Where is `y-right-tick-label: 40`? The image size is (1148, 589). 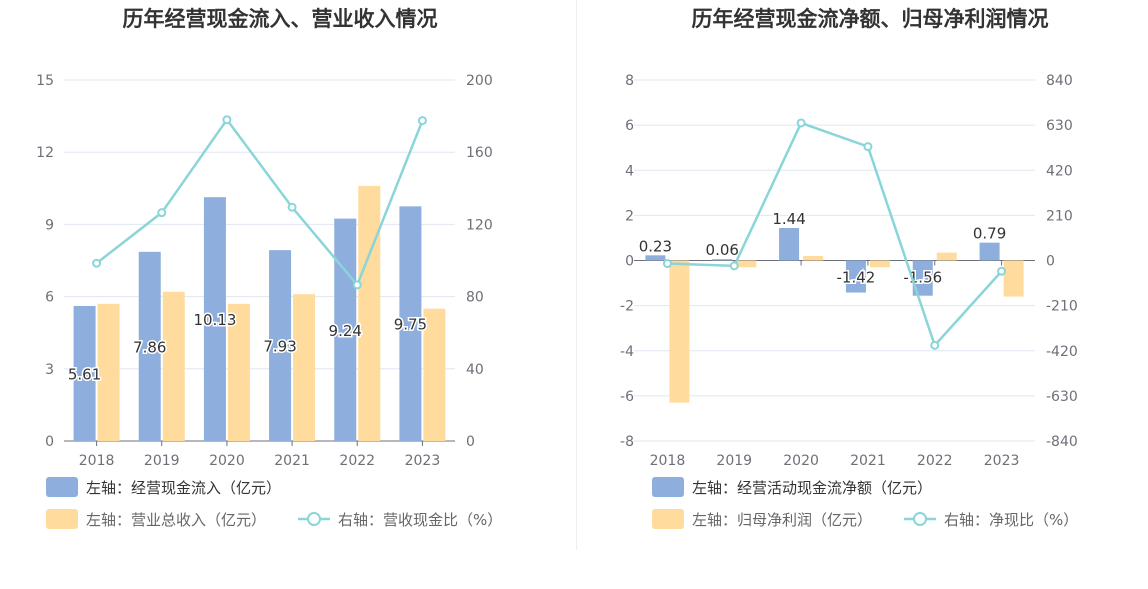 y-right-tick-label: 40 is located at coordinates (475, 370).